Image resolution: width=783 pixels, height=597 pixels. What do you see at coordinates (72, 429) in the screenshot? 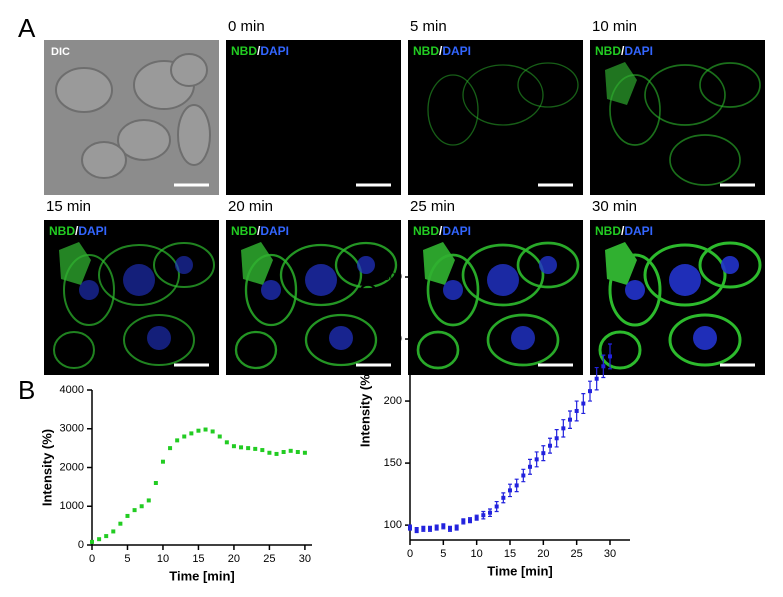
I see `y-tick-label: 3000` at bounding box center [72, 429].